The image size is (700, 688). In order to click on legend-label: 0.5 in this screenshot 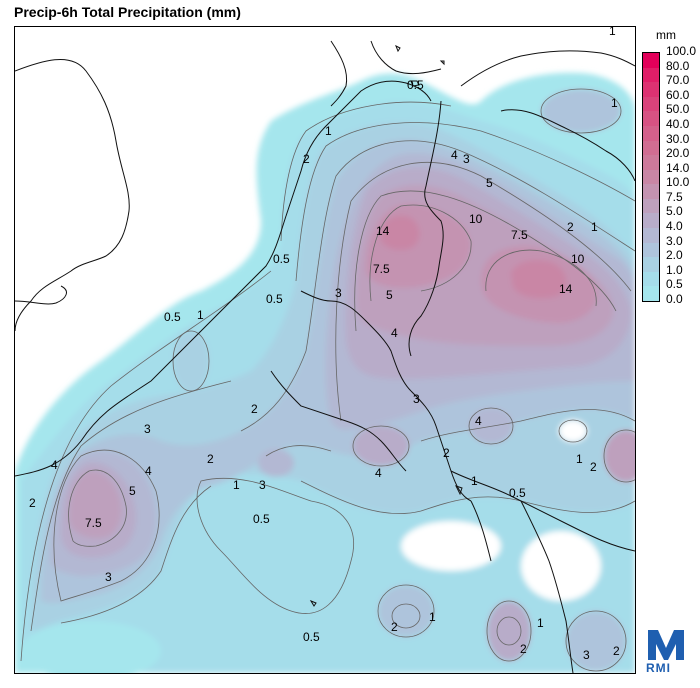, I will do `click(674, 284)`.